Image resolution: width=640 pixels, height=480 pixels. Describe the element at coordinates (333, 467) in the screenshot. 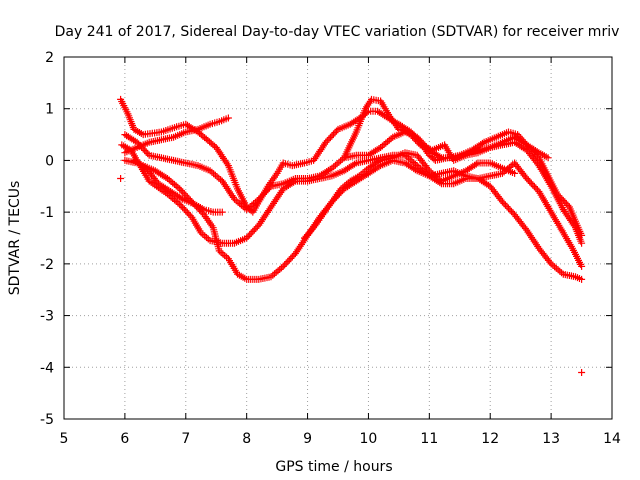

I see `x-axis-title: GPS time / hours` at that location.